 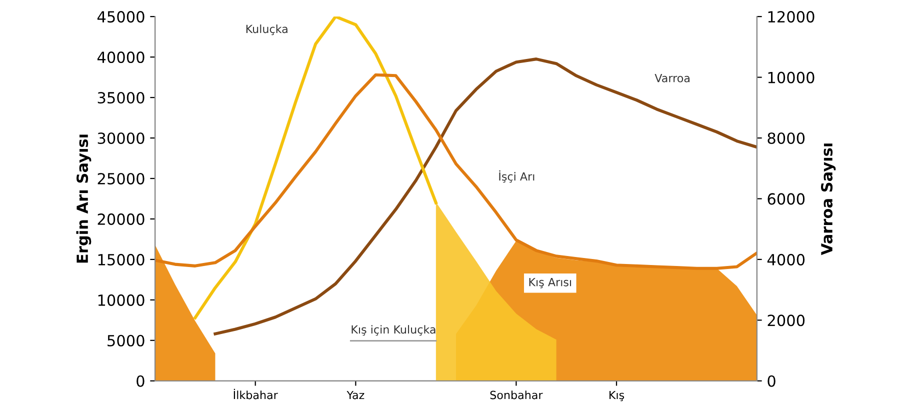 What do you see at coordinates (267, 30) in the screenshot?
I see `text: Kuluçka` at bounding box center [267, 30].